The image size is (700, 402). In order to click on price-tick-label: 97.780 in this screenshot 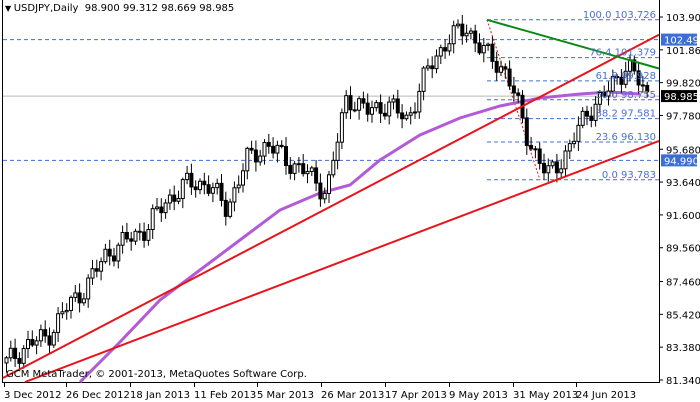, I will do `click(683, 116)`.